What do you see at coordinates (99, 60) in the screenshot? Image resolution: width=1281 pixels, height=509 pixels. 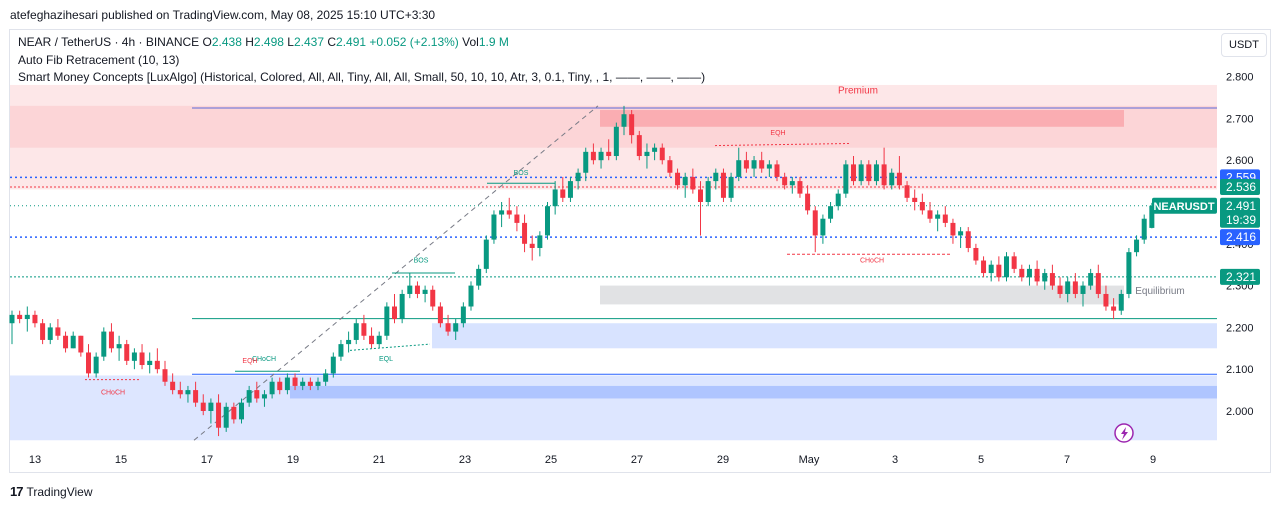 I see `indicator-fib: Auto Fib Retracement (10, 13)` at bounding box center [99, 60].